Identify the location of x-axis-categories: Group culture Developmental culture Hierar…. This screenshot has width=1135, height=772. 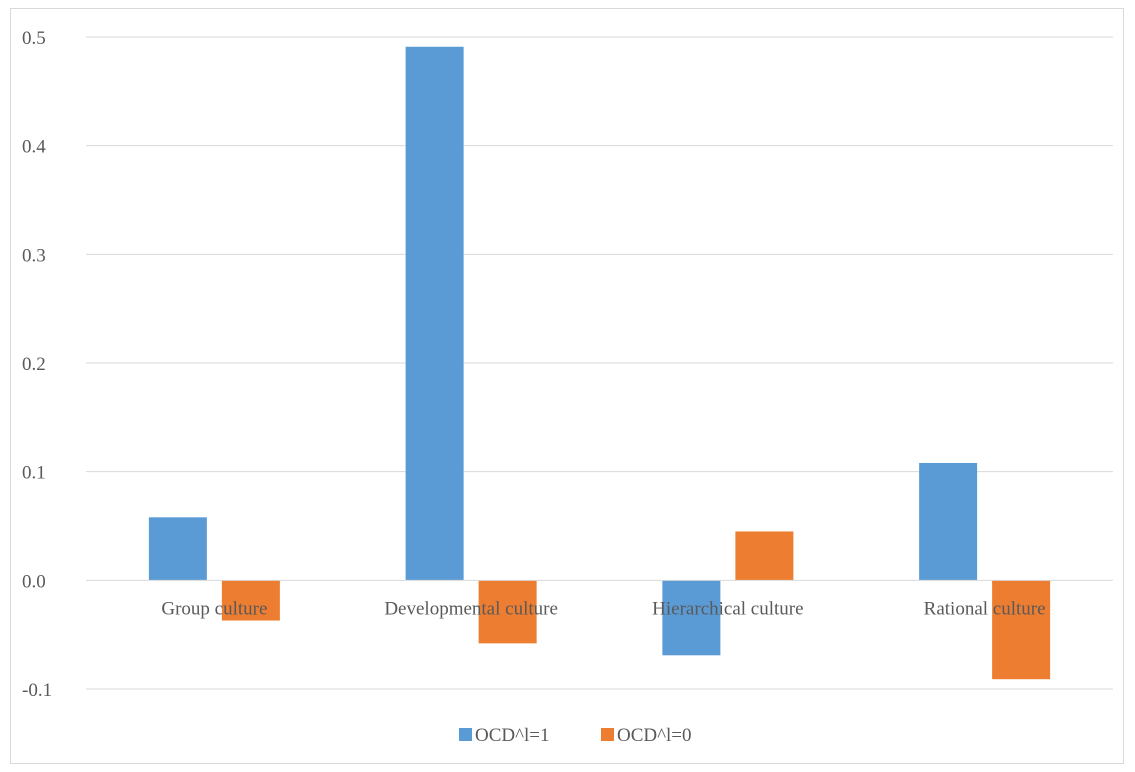
(603, 608).